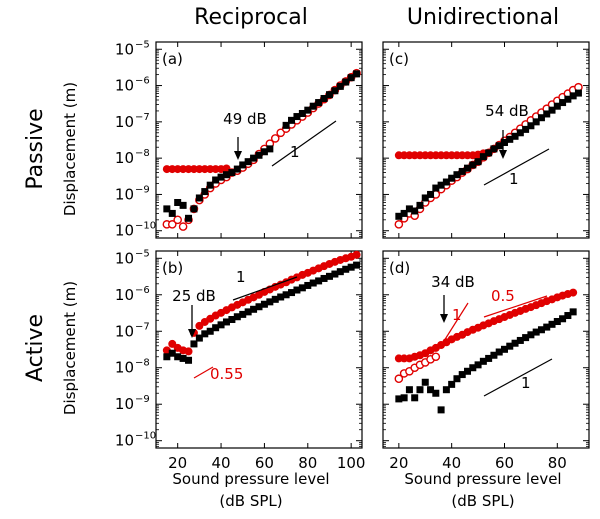 Image resolution: width=600 pixels, height=519 pixels. What do you see at coordinates (264, 463) in the screenshot?
I see `x-tick-label: 60` at bounding box center [264, 463].